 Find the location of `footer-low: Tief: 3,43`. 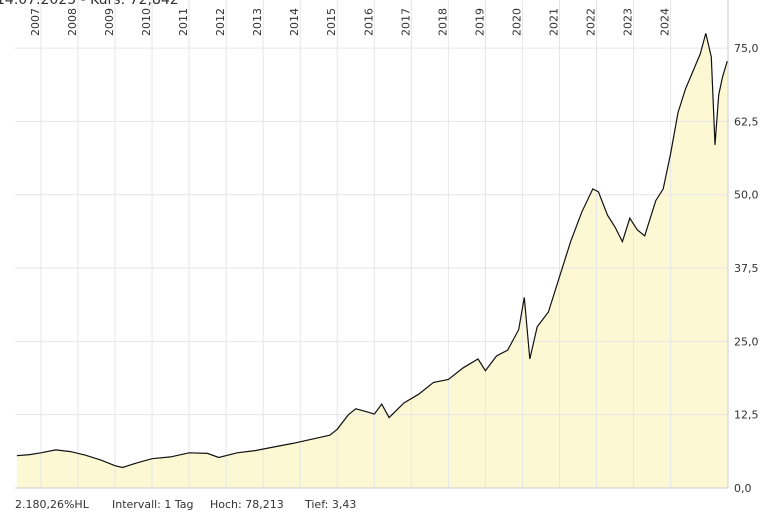

footer-low: Tief: 3,43 is located at coordinates (330, 504).